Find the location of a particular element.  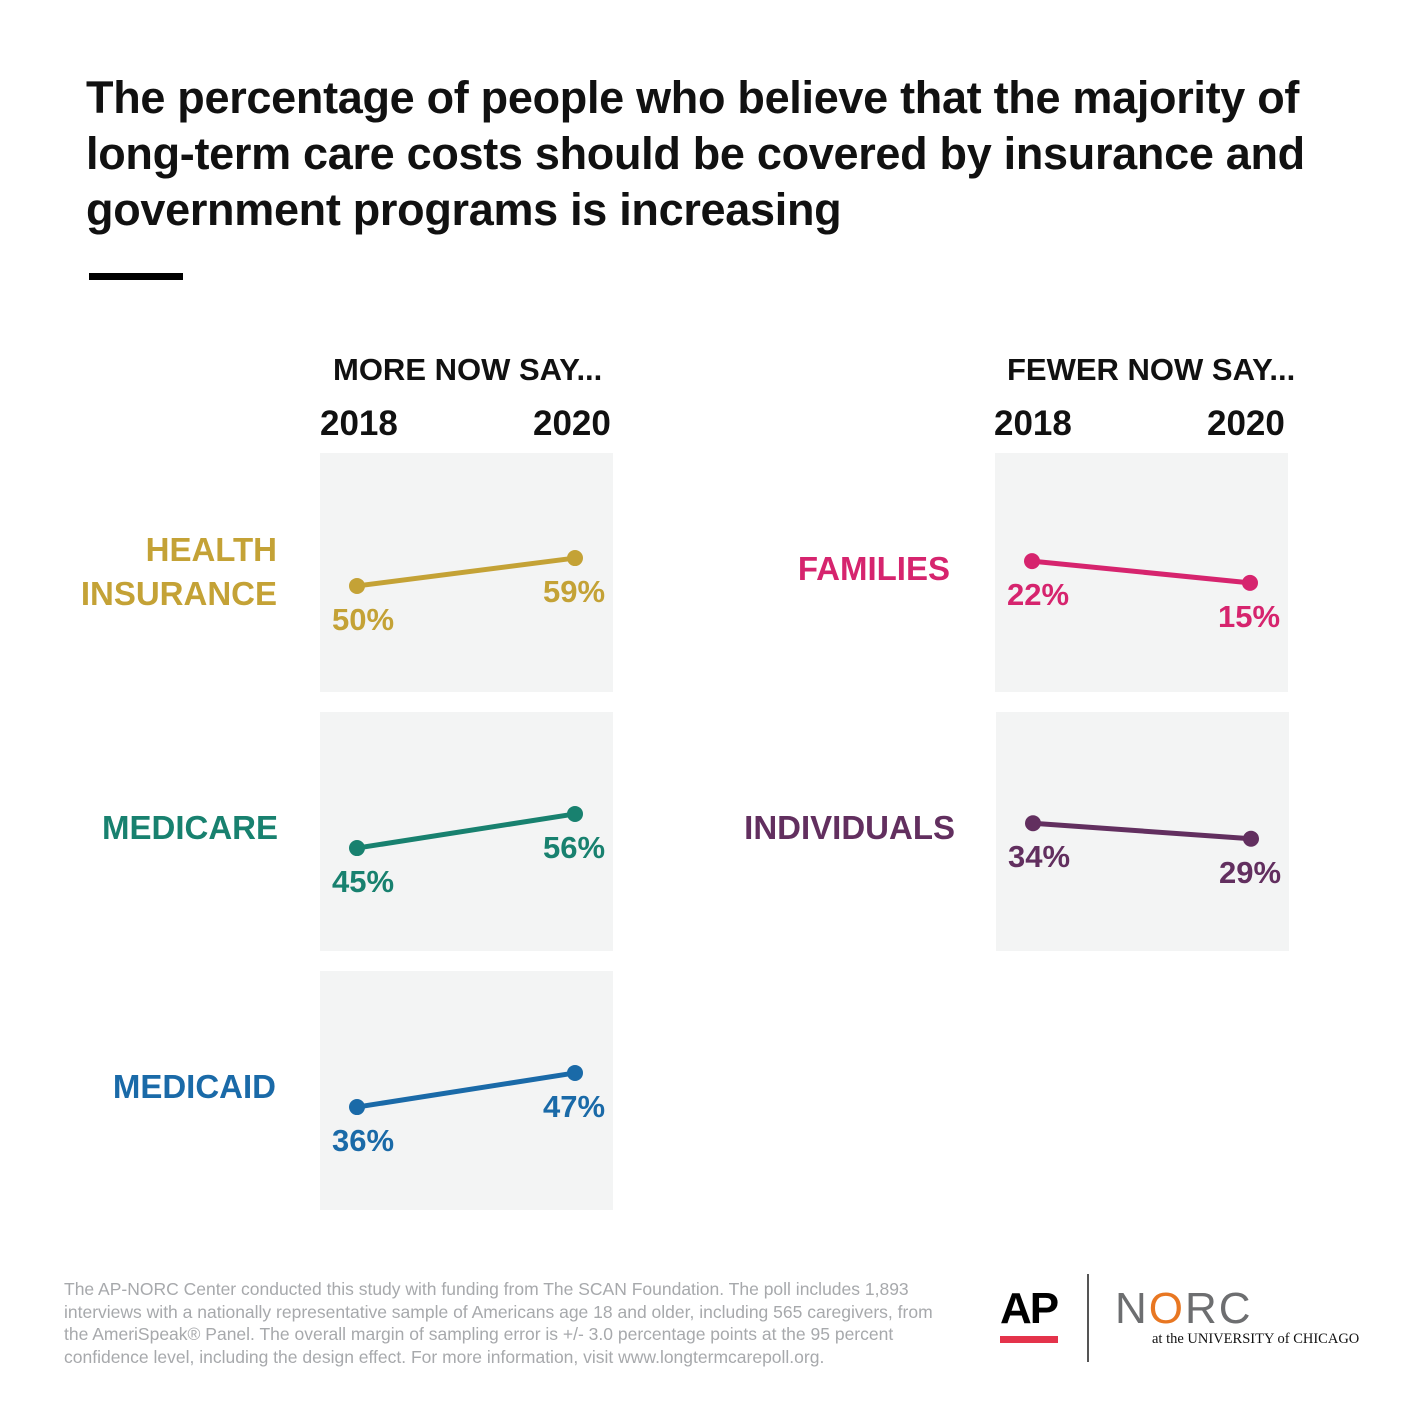

slope-chart-medicare is located at coordinates (466, 831).